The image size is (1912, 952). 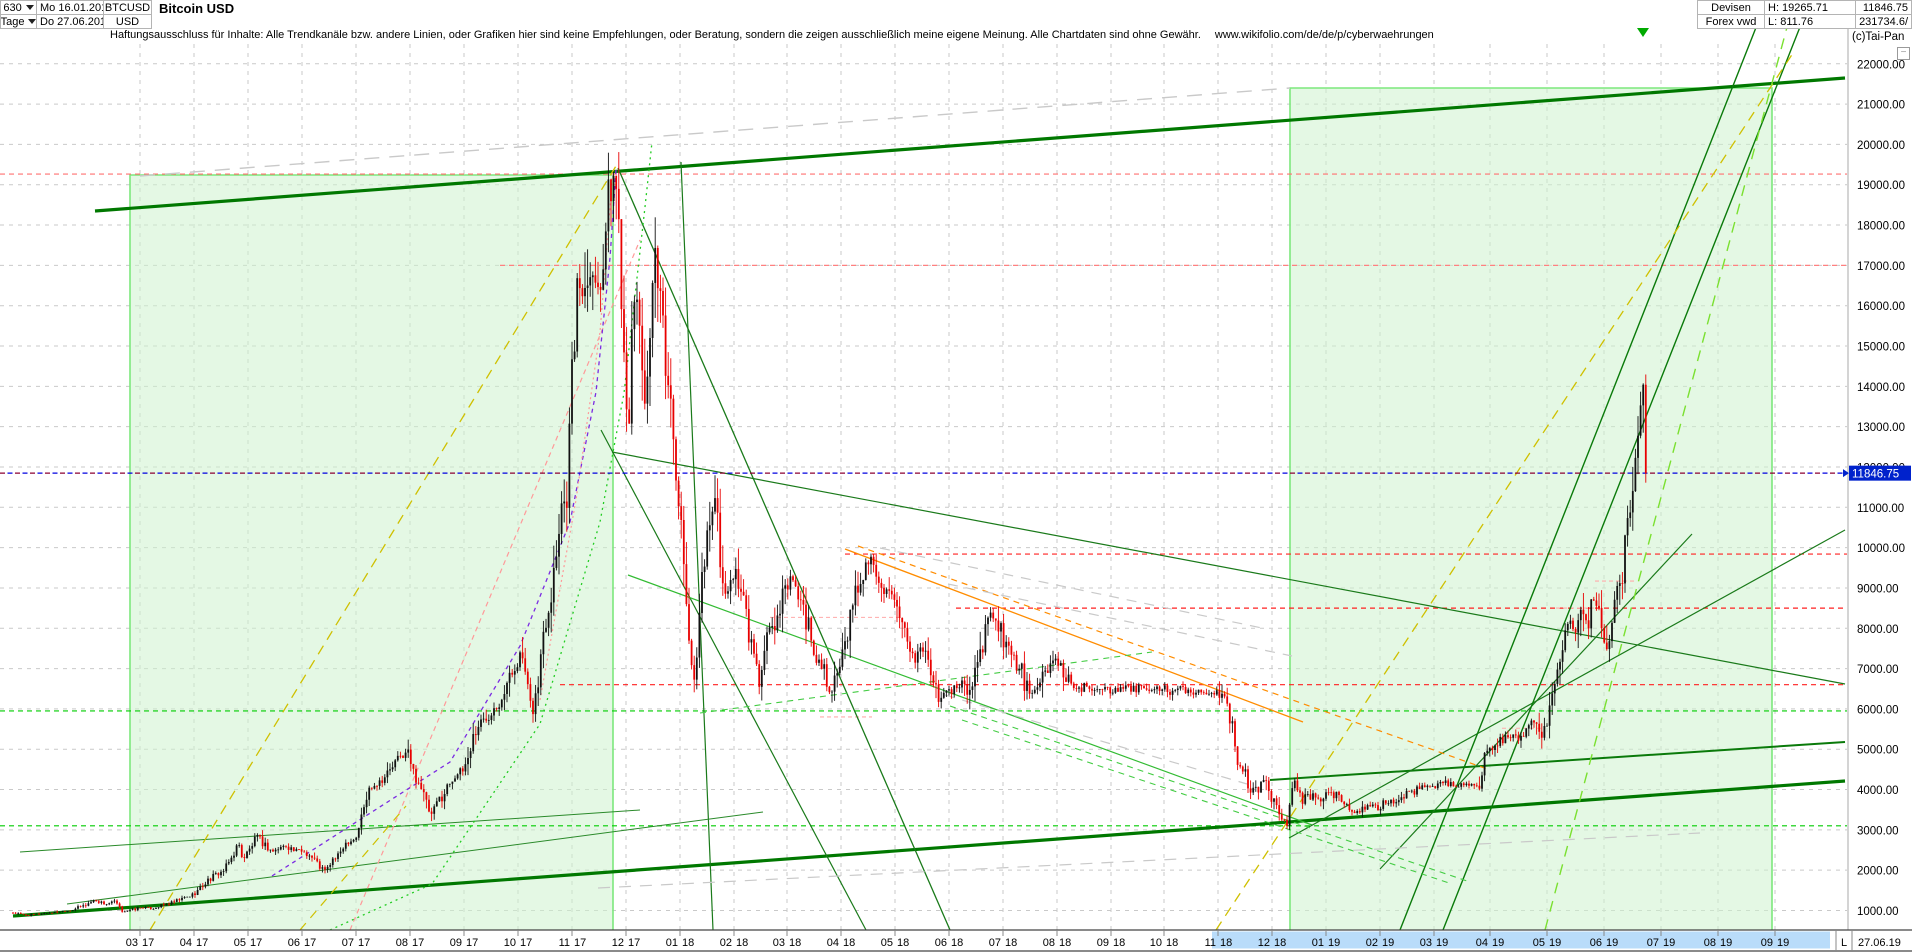 What do you see at coordinates (306, 8) in the screenshot?
I see `instrument-title: Bitcoin USD` at bounding box center [306, 8].